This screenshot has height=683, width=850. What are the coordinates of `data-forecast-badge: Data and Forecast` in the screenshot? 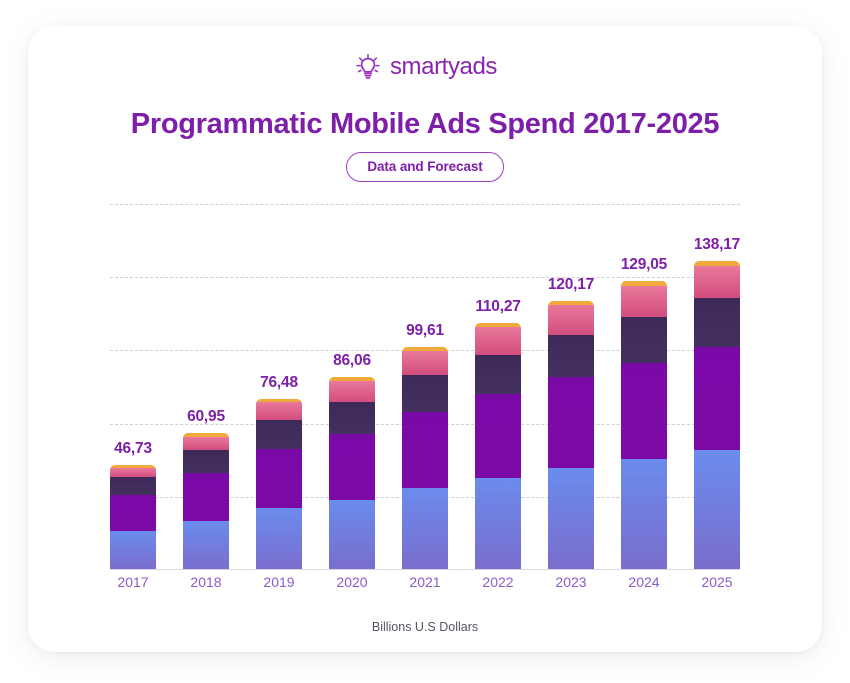 It's located at (425, 167).